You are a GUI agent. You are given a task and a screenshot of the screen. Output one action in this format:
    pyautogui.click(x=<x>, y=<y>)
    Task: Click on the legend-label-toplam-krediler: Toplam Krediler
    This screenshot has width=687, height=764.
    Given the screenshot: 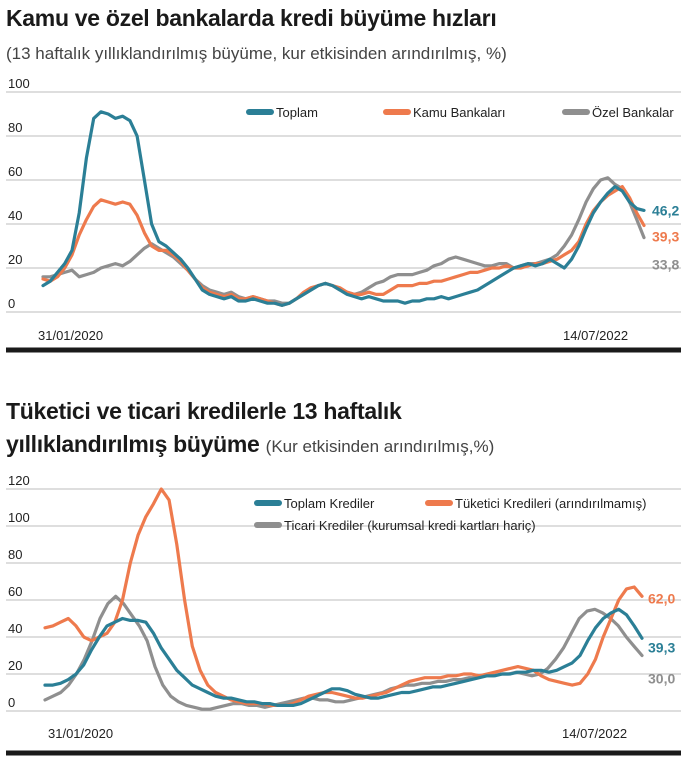 What is the action you would take?
    pyautogui.click(x=329, y=503)
    